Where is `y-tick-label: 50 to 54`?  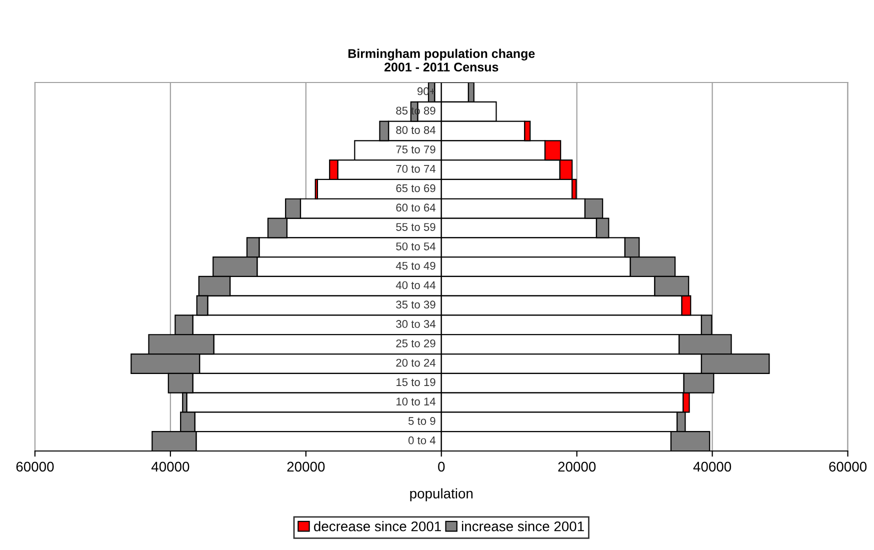 y-tick-label: 50 to 54 is located at coordinates (416, 246).